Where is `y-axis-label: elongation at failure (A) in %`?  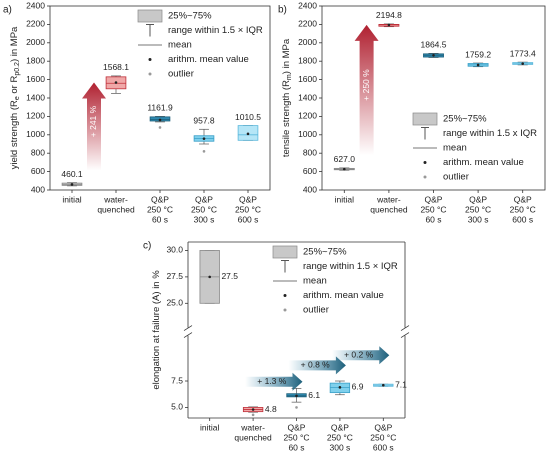 y-axis-label: elongation at failure (A) in % is located at coordinates (156, 330).